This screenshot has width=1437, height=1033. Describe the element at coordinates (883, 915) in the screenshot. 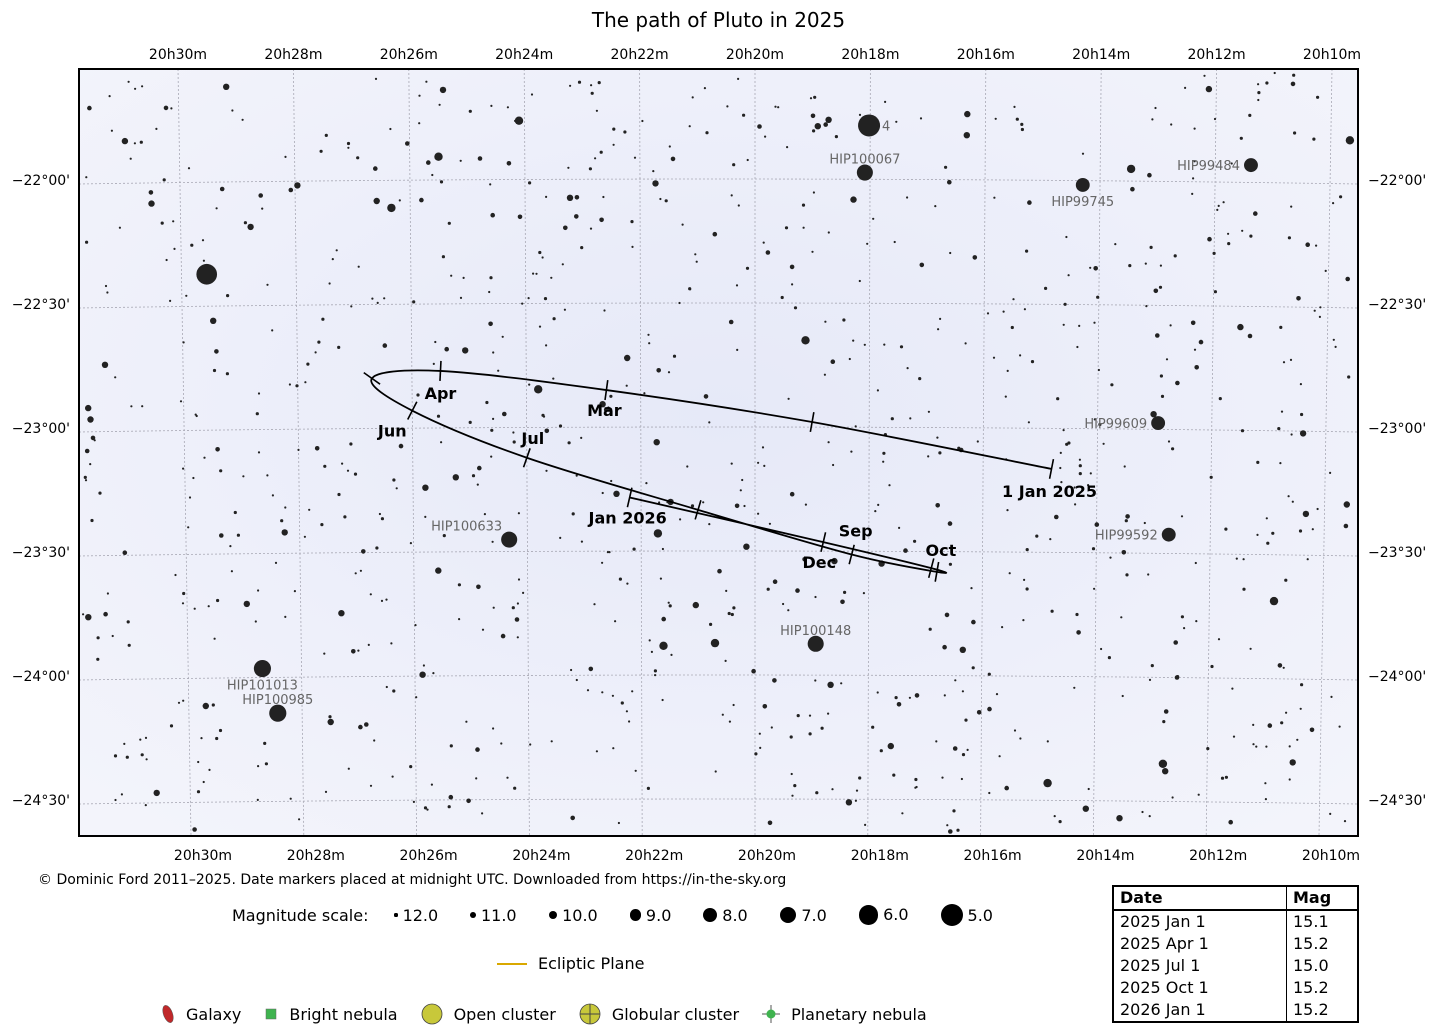

I see `magnitude-item: 6.0` at that location.